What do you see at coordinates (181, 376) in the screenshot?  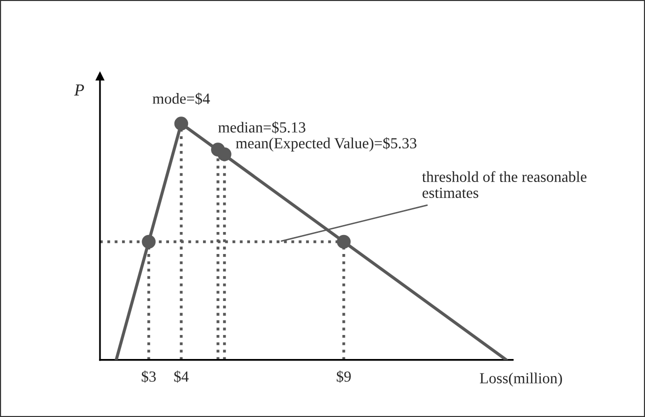 I see `x-tick-label: $4` at bounding box center [181, 376].